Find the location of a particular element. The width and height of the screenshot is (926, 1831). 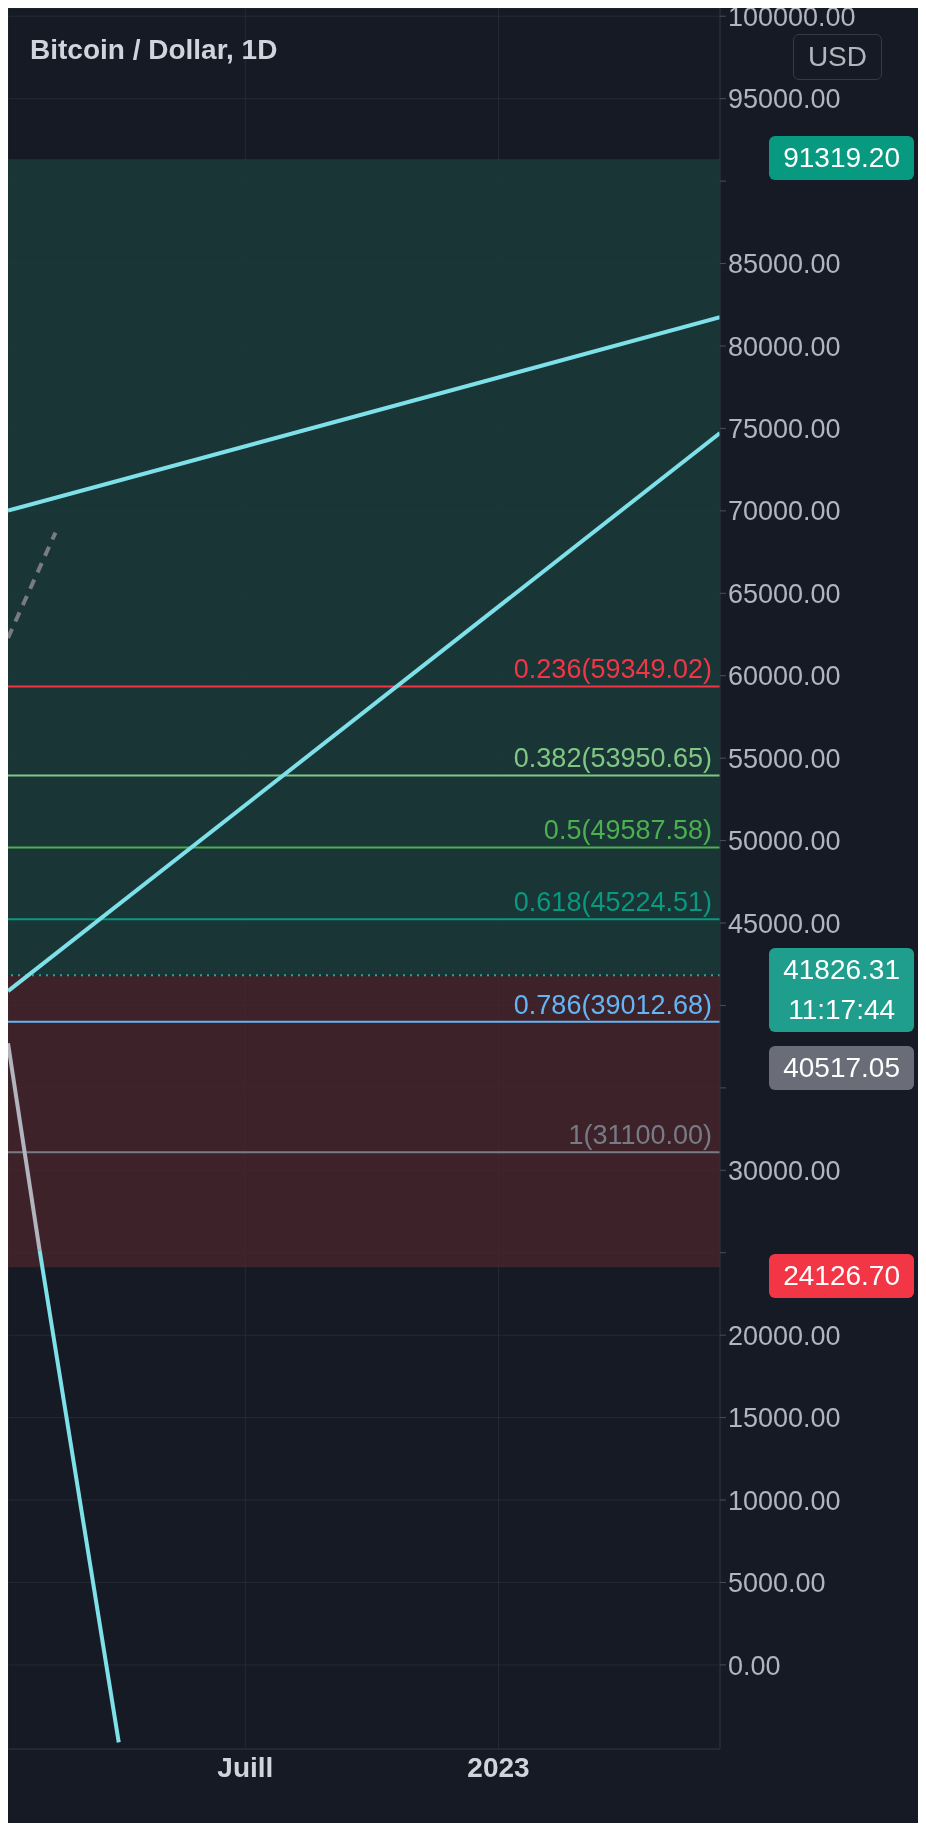

y-tick-label: 75000.00 is located at coordinates (784, 429).